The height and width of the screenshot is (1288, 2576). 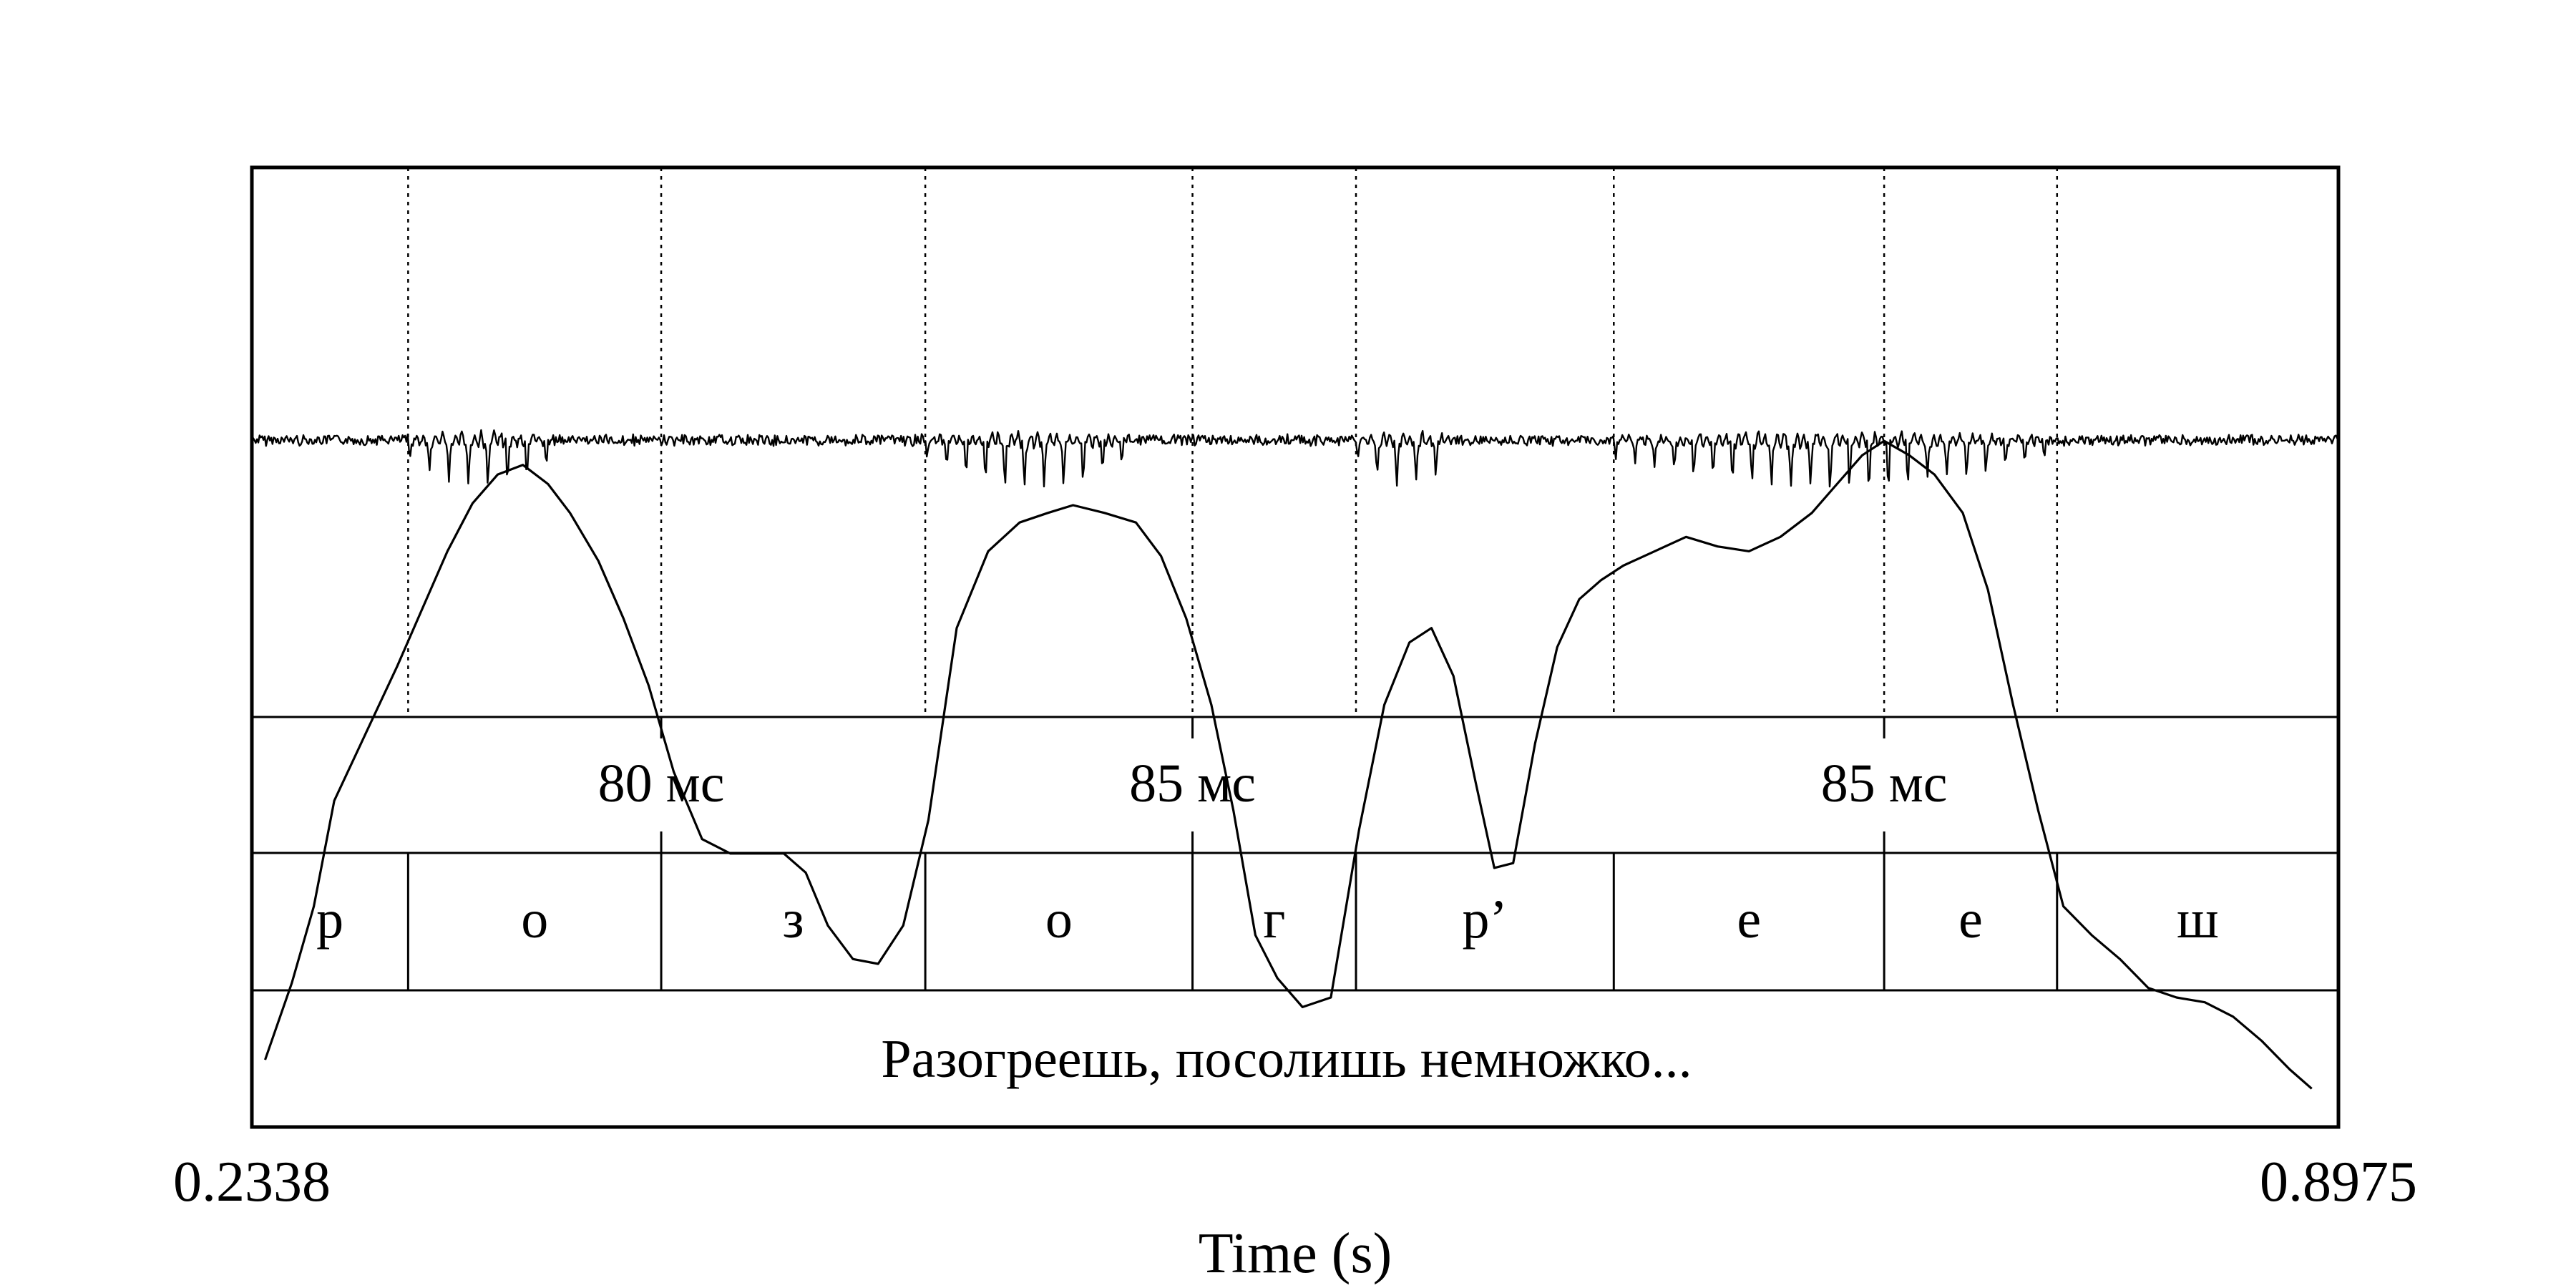 I want to click on boundary-solid-lines, so click(x=1232, y=921).